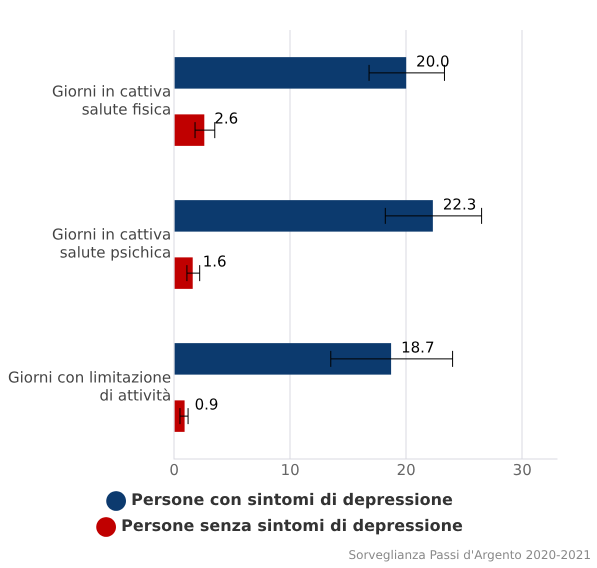 This screenshot has height=568, width=597. What do you see at coordinates (290, 469) in the screenshot?
I see `x-tick-label: 10` at bounding box center [290, 469].